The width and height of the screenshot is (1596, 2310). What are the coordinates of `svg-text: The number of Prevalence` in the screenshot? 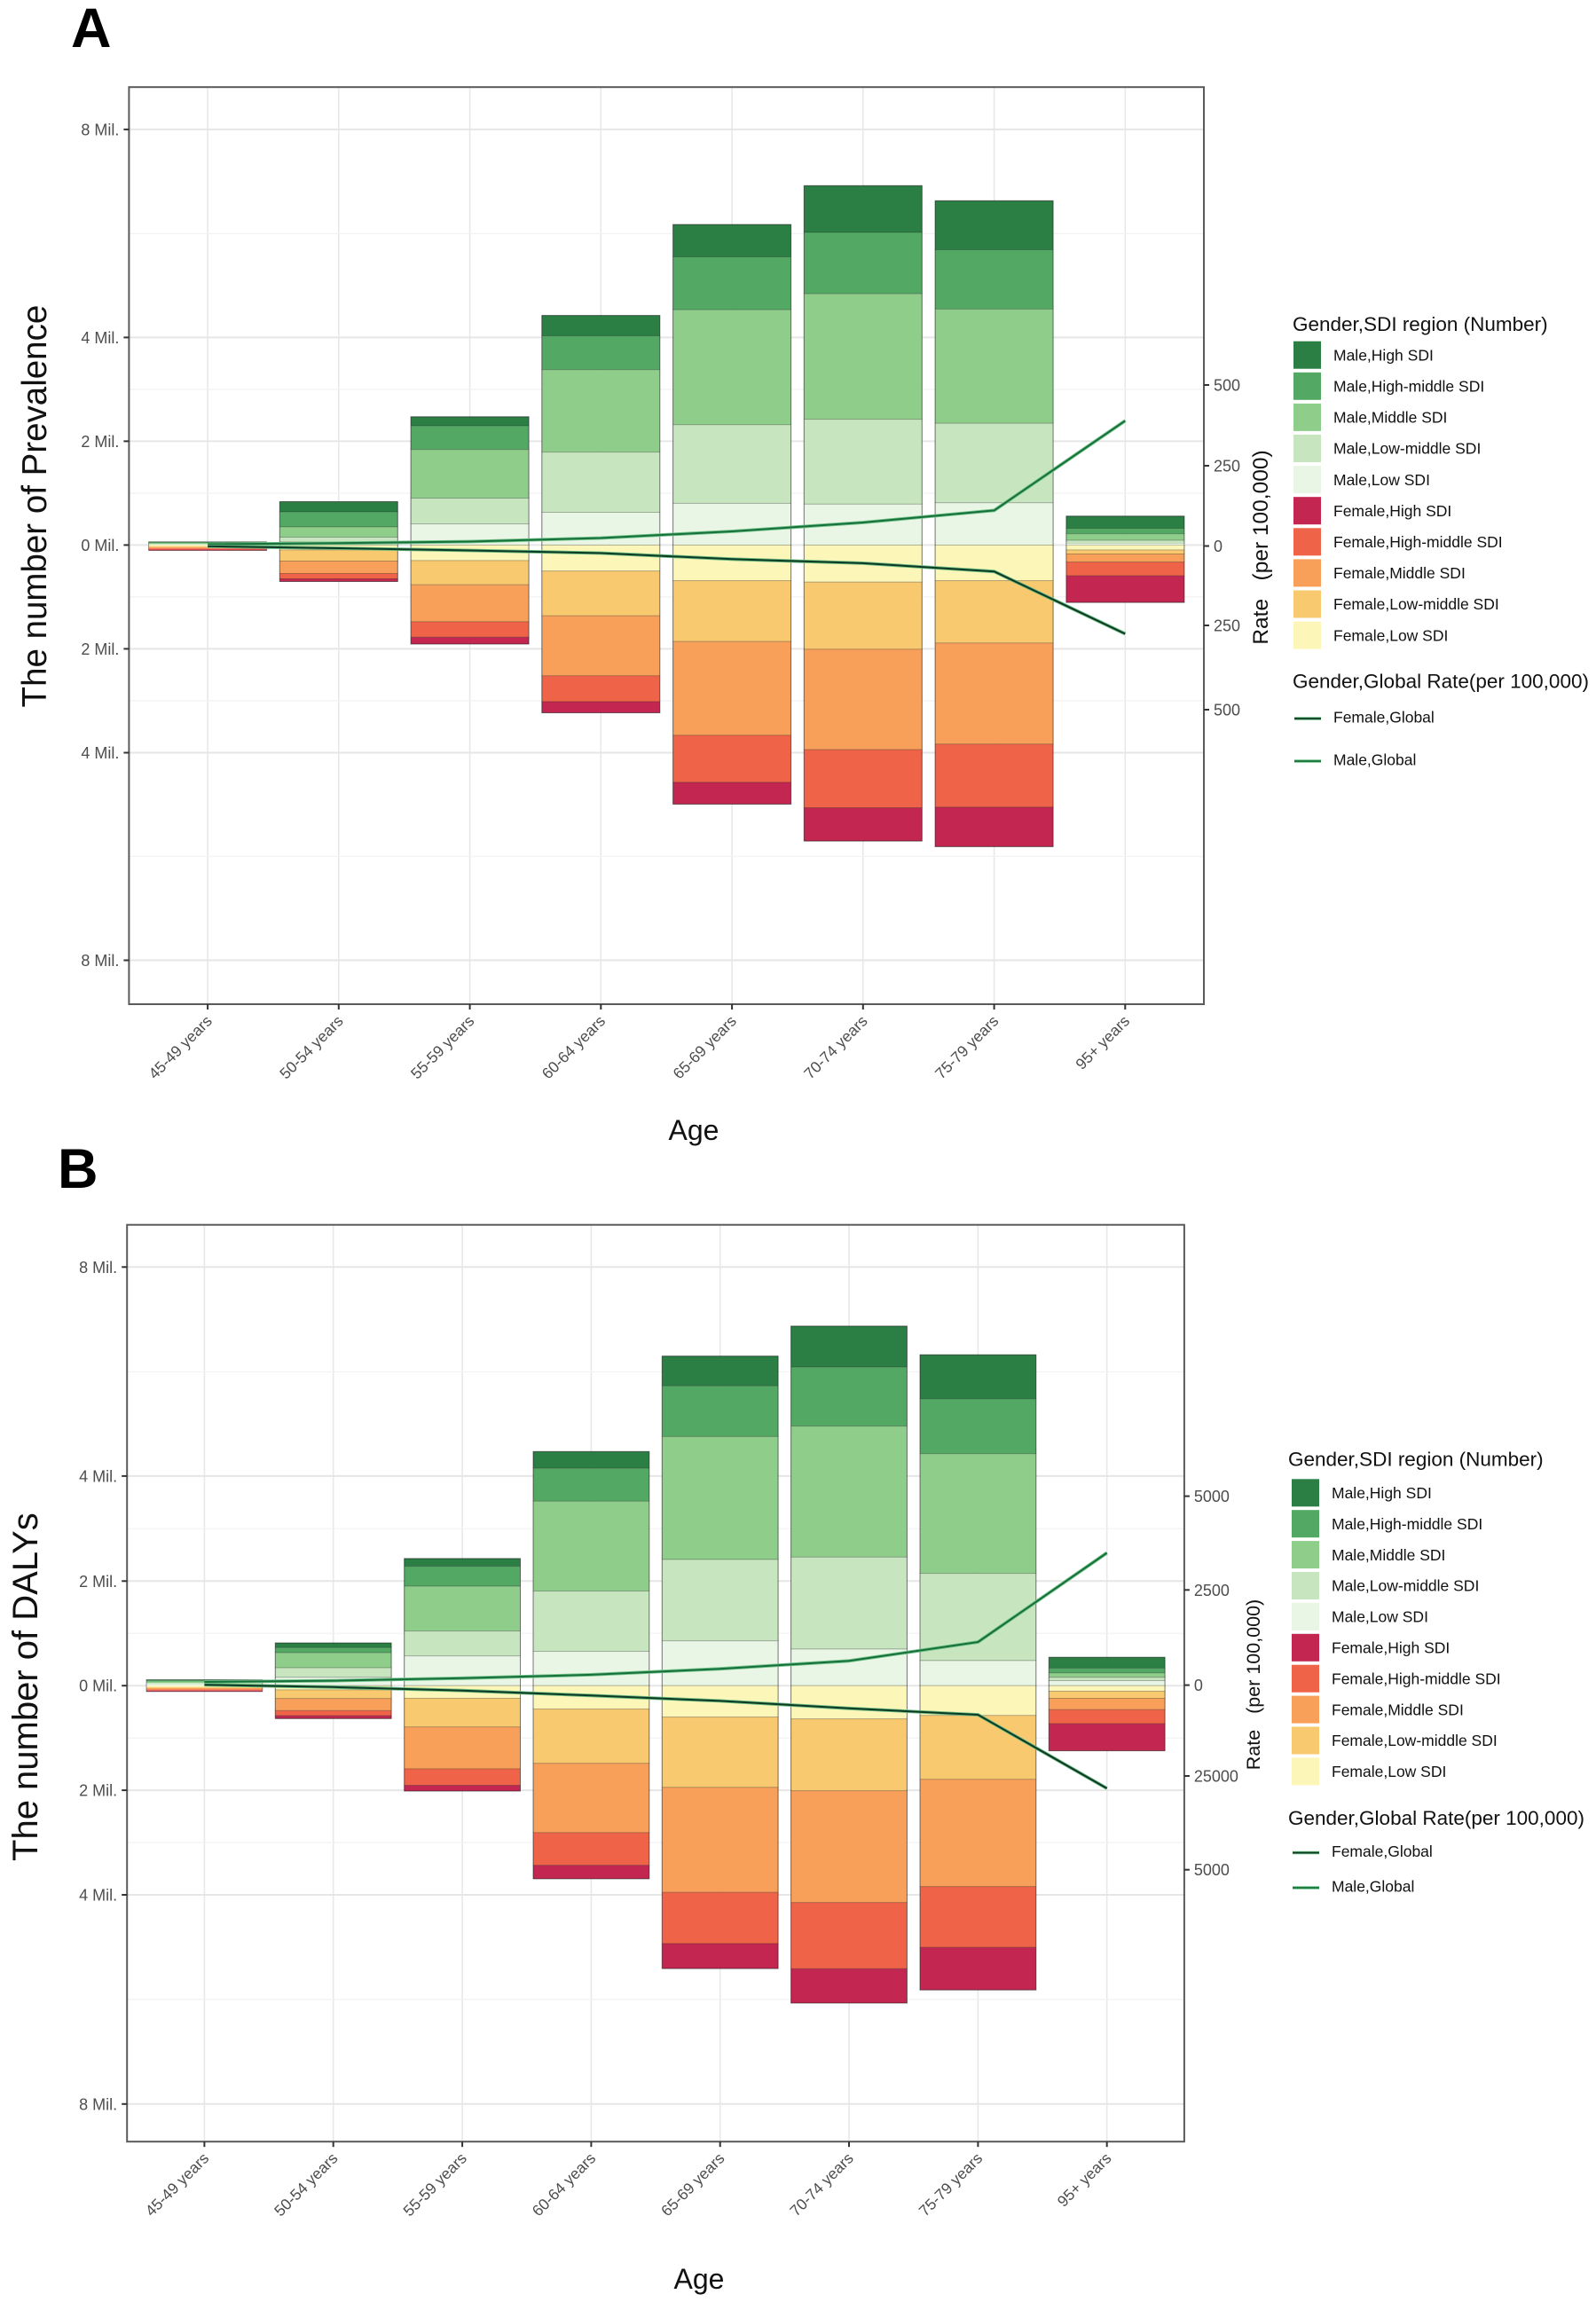 It's located at (35, 506).